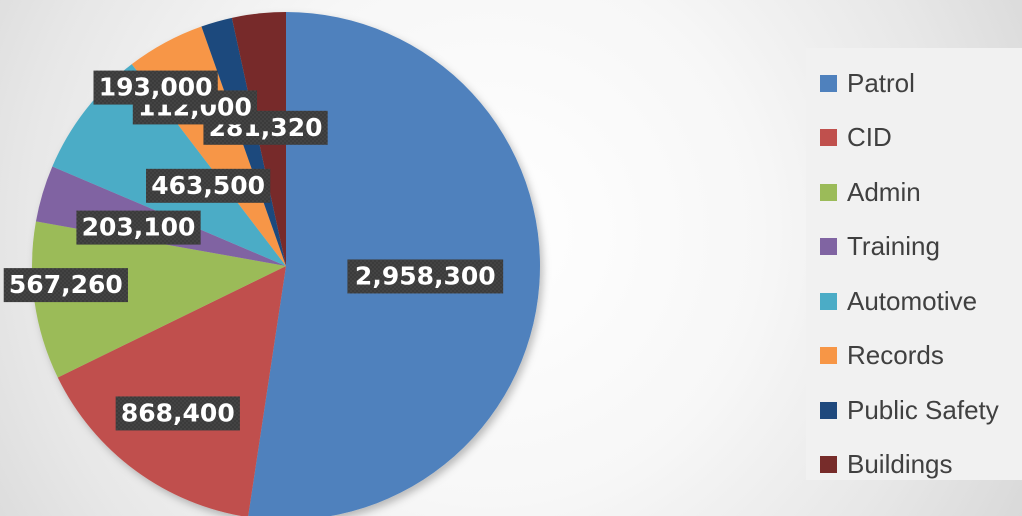 This screenshot has width=1022, height=516. I want to click on data-label-box-patrol, so click(425, 276).